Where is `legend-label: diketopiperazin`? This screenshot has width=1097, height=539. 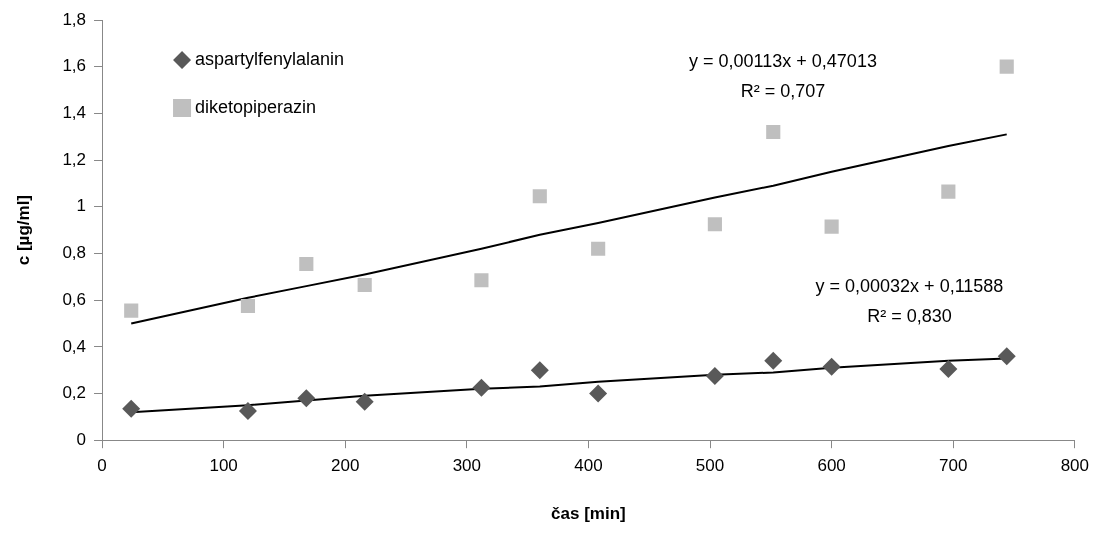 legend-label: diketopiperazin is located at coordinates (256, 106).